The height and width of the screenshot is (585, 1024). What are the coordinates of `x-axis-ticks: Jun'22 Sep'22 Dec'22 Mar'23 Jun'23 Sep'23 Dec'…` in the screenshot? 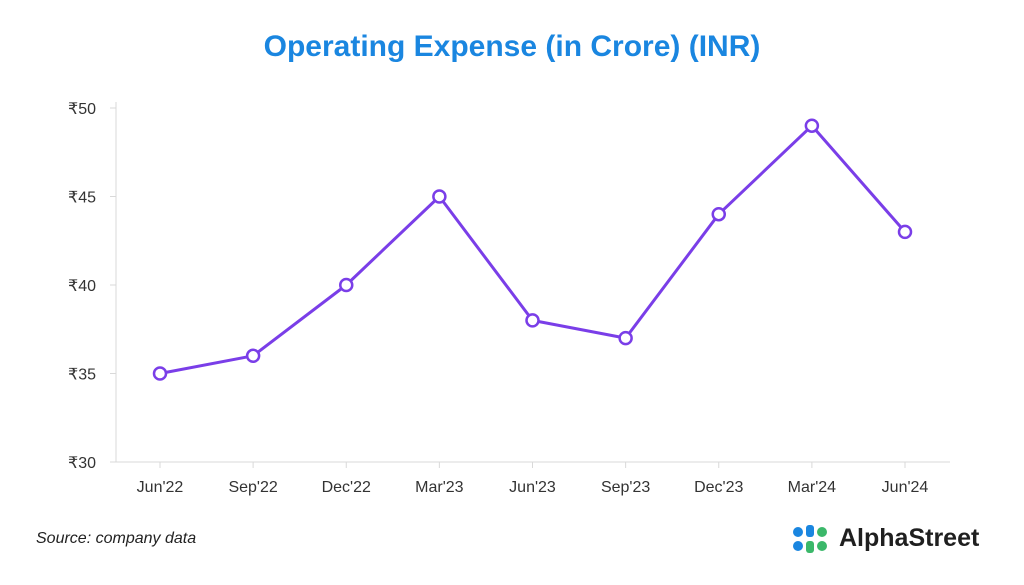 It's located at (533, 479).